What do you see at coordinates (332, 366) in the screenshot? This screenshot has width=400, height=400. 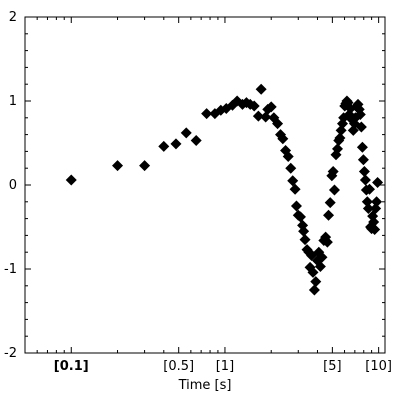 I see `x-tick-label: [5]` at bounding box center [332, 366].